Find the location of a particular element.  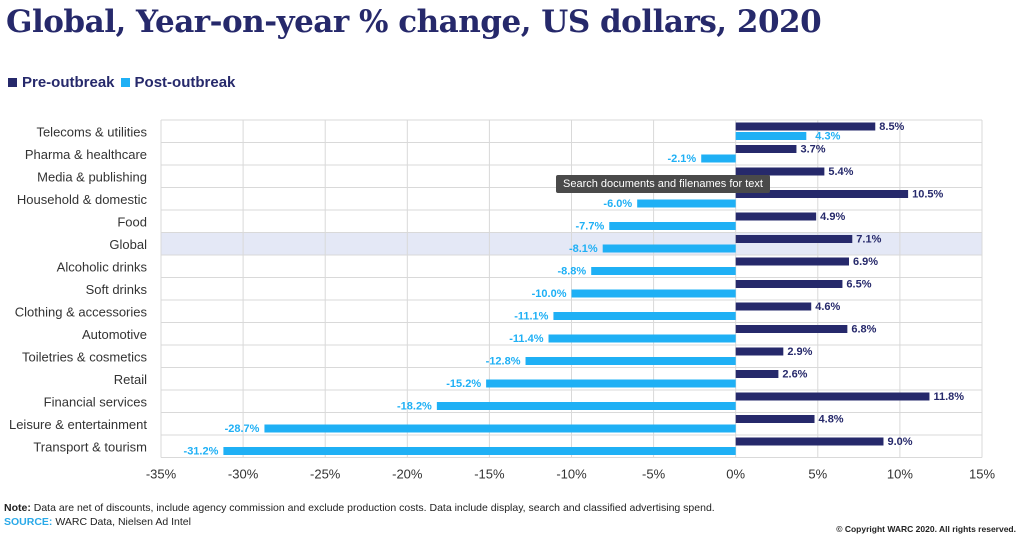

x-tick-label: 0% is located at coordinates (735, 474).